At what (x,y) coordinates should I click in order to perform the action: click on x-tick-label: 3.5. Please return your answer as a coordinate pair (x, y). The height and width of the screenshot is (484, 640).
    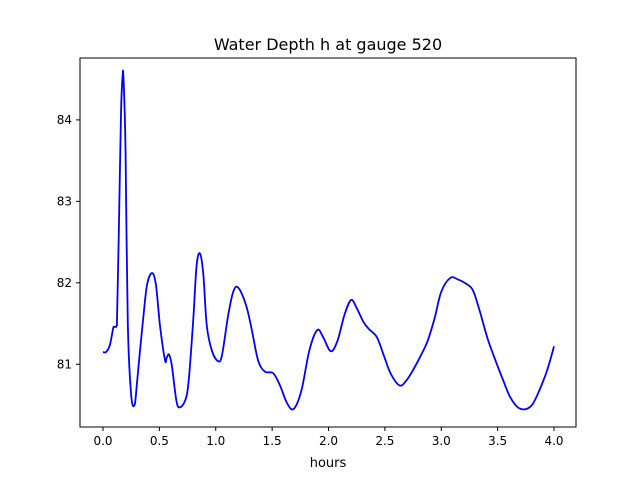
    Looking at the image, I should click on (497, 441).